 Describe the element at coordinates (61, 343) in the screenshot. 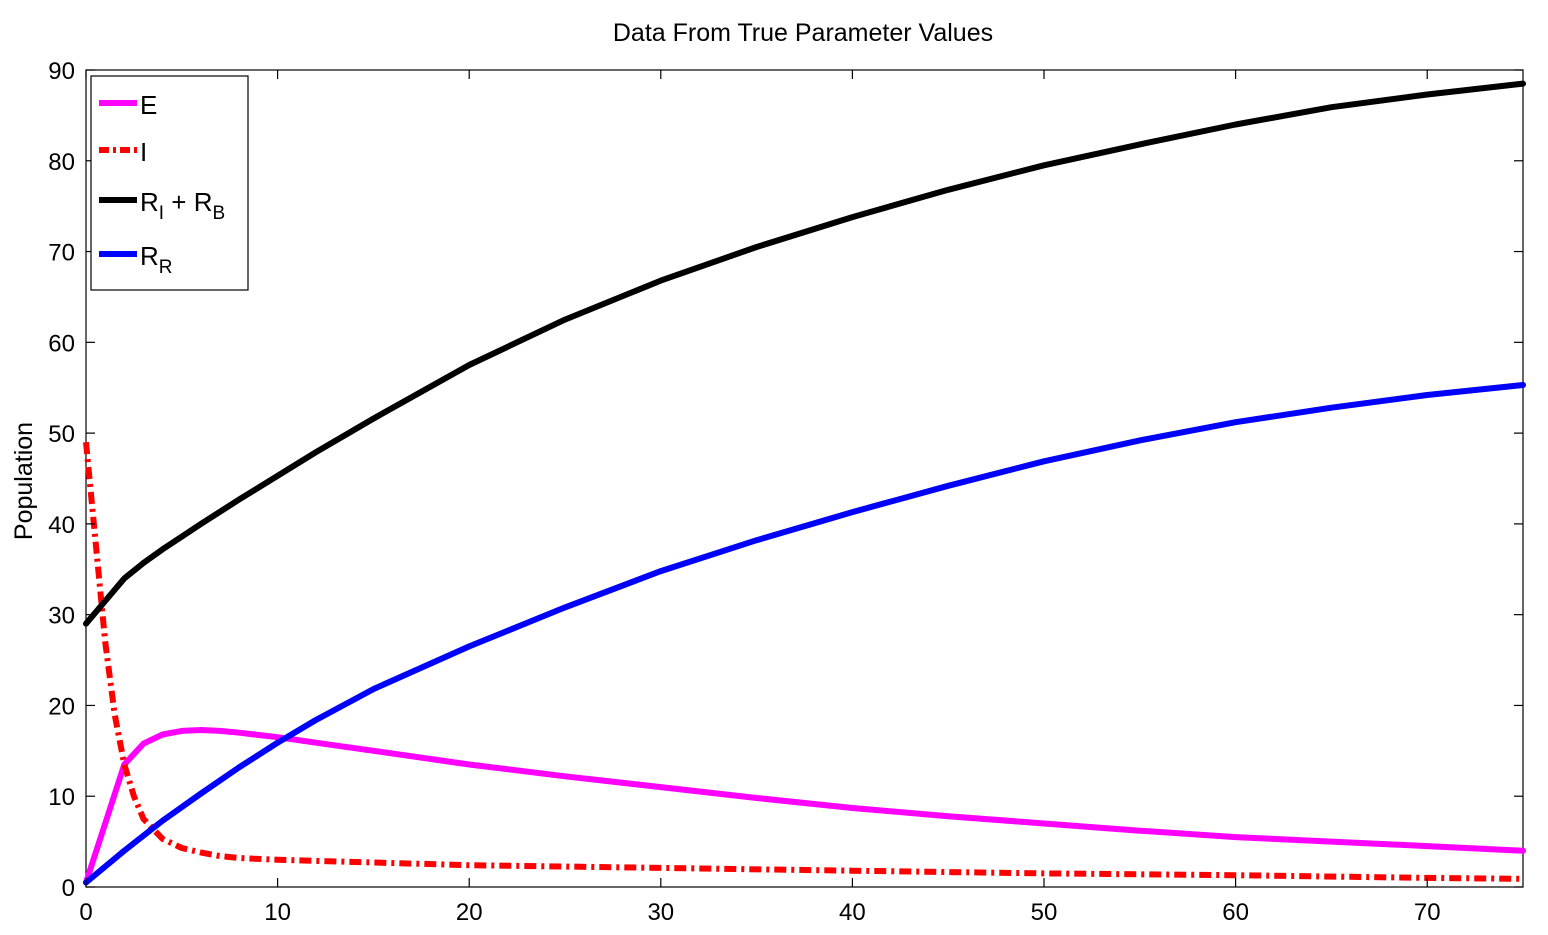

I see `y-tick-label: 60` at that location.